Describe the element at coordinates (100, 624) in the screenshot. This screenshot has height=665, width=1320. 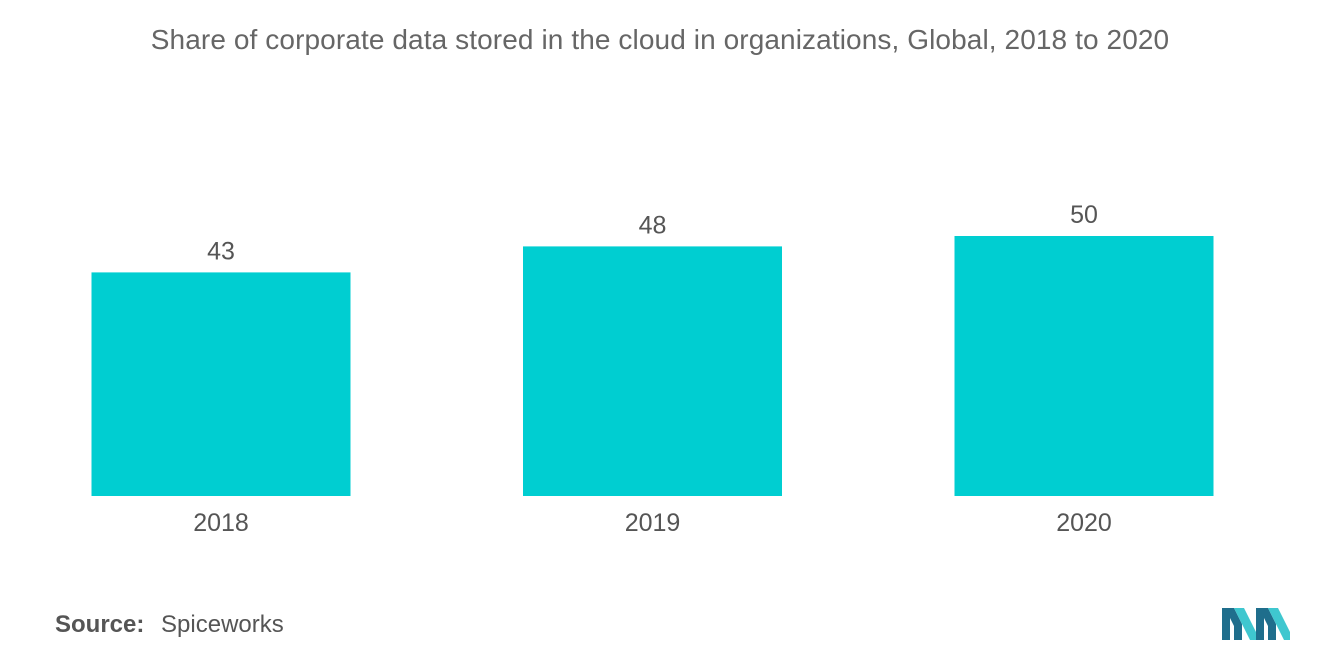
I see `source-label: Source:` at that location.